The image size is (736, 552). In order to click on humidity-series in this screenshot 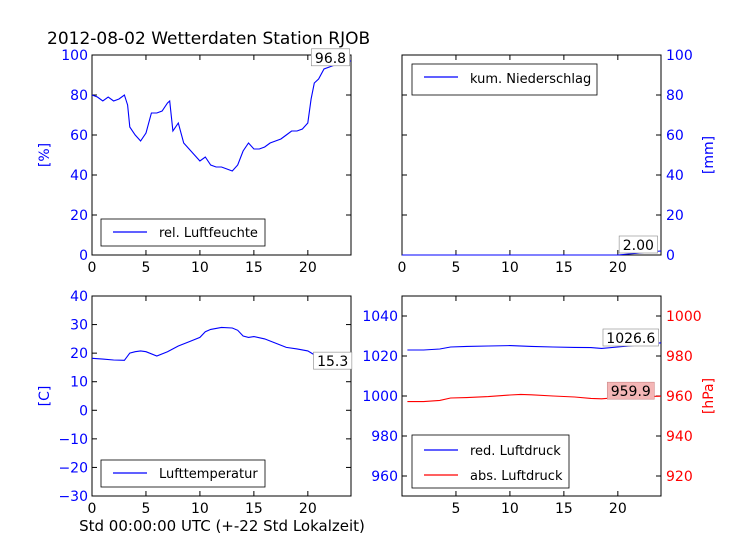, I will do `click(221, 116)`.